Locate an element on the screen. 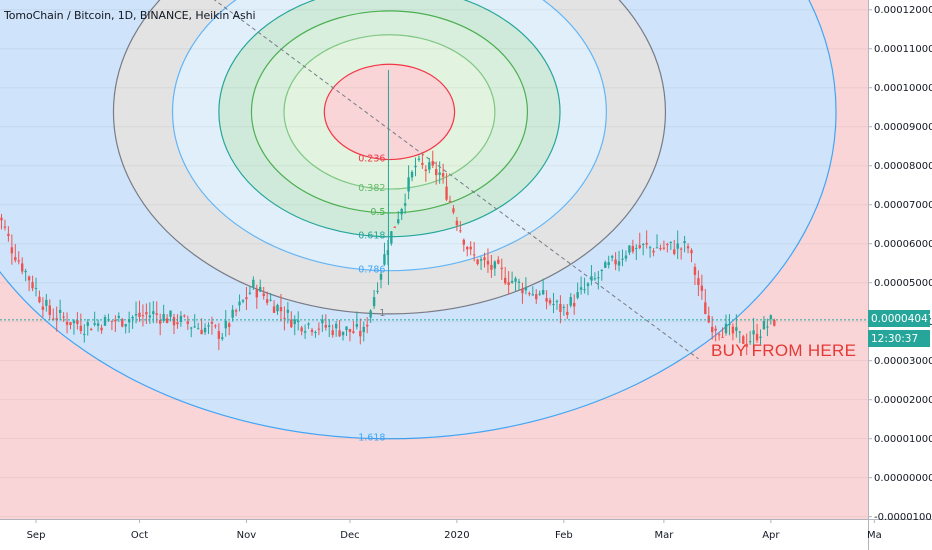 The height and width of the screenshot is (550, 932). price-tick-label: 0.00002000 is located at coordinates (903, 400).